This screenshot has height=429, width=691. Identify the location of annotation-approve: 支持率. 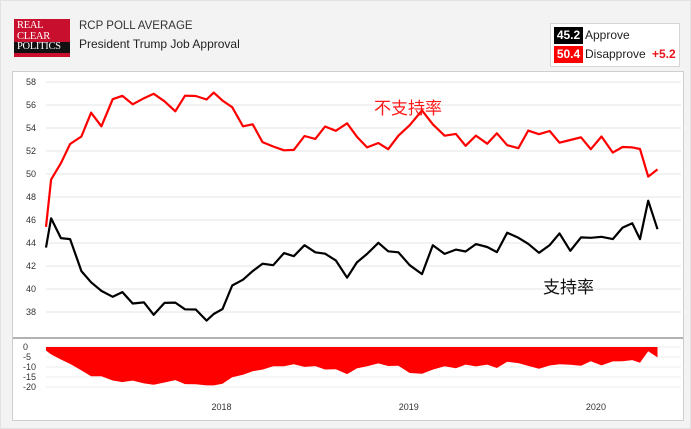
(568, 287).